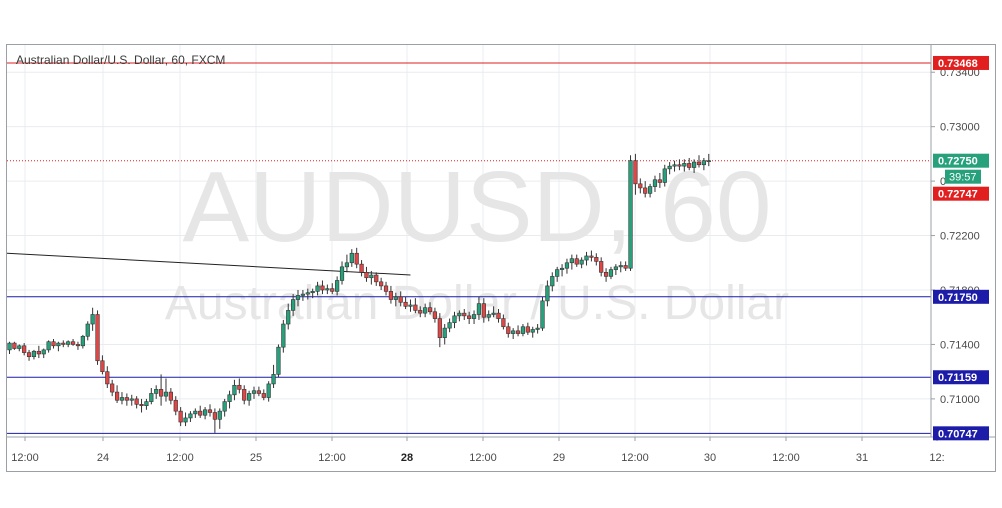 The height and width of the screenshot is (508, 1002). I want to click on ask-price-tag-box, so click(961, 193).